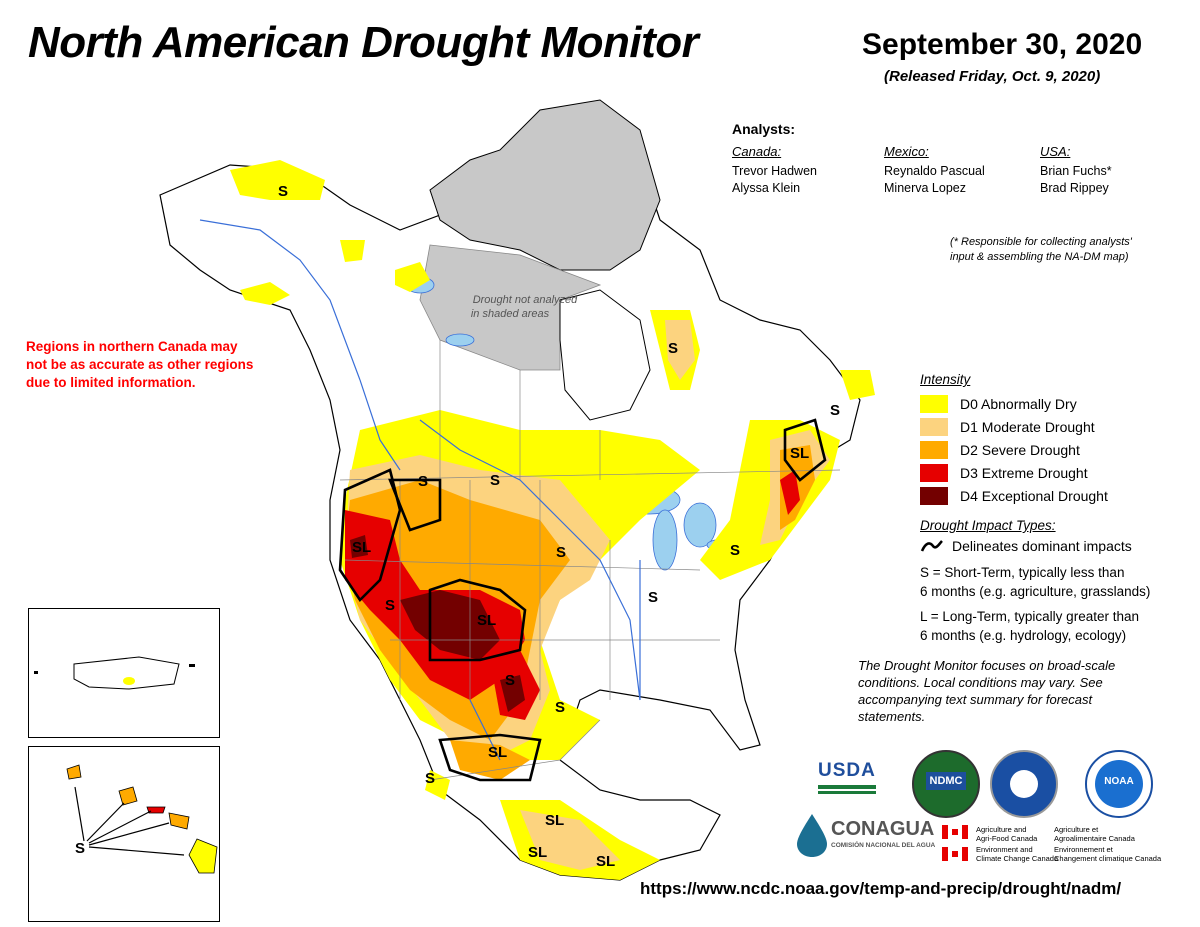 The height and width of the screenshot is (927, 1200). I want to click on ndmc-logo: NDMC, so click(946, 784).